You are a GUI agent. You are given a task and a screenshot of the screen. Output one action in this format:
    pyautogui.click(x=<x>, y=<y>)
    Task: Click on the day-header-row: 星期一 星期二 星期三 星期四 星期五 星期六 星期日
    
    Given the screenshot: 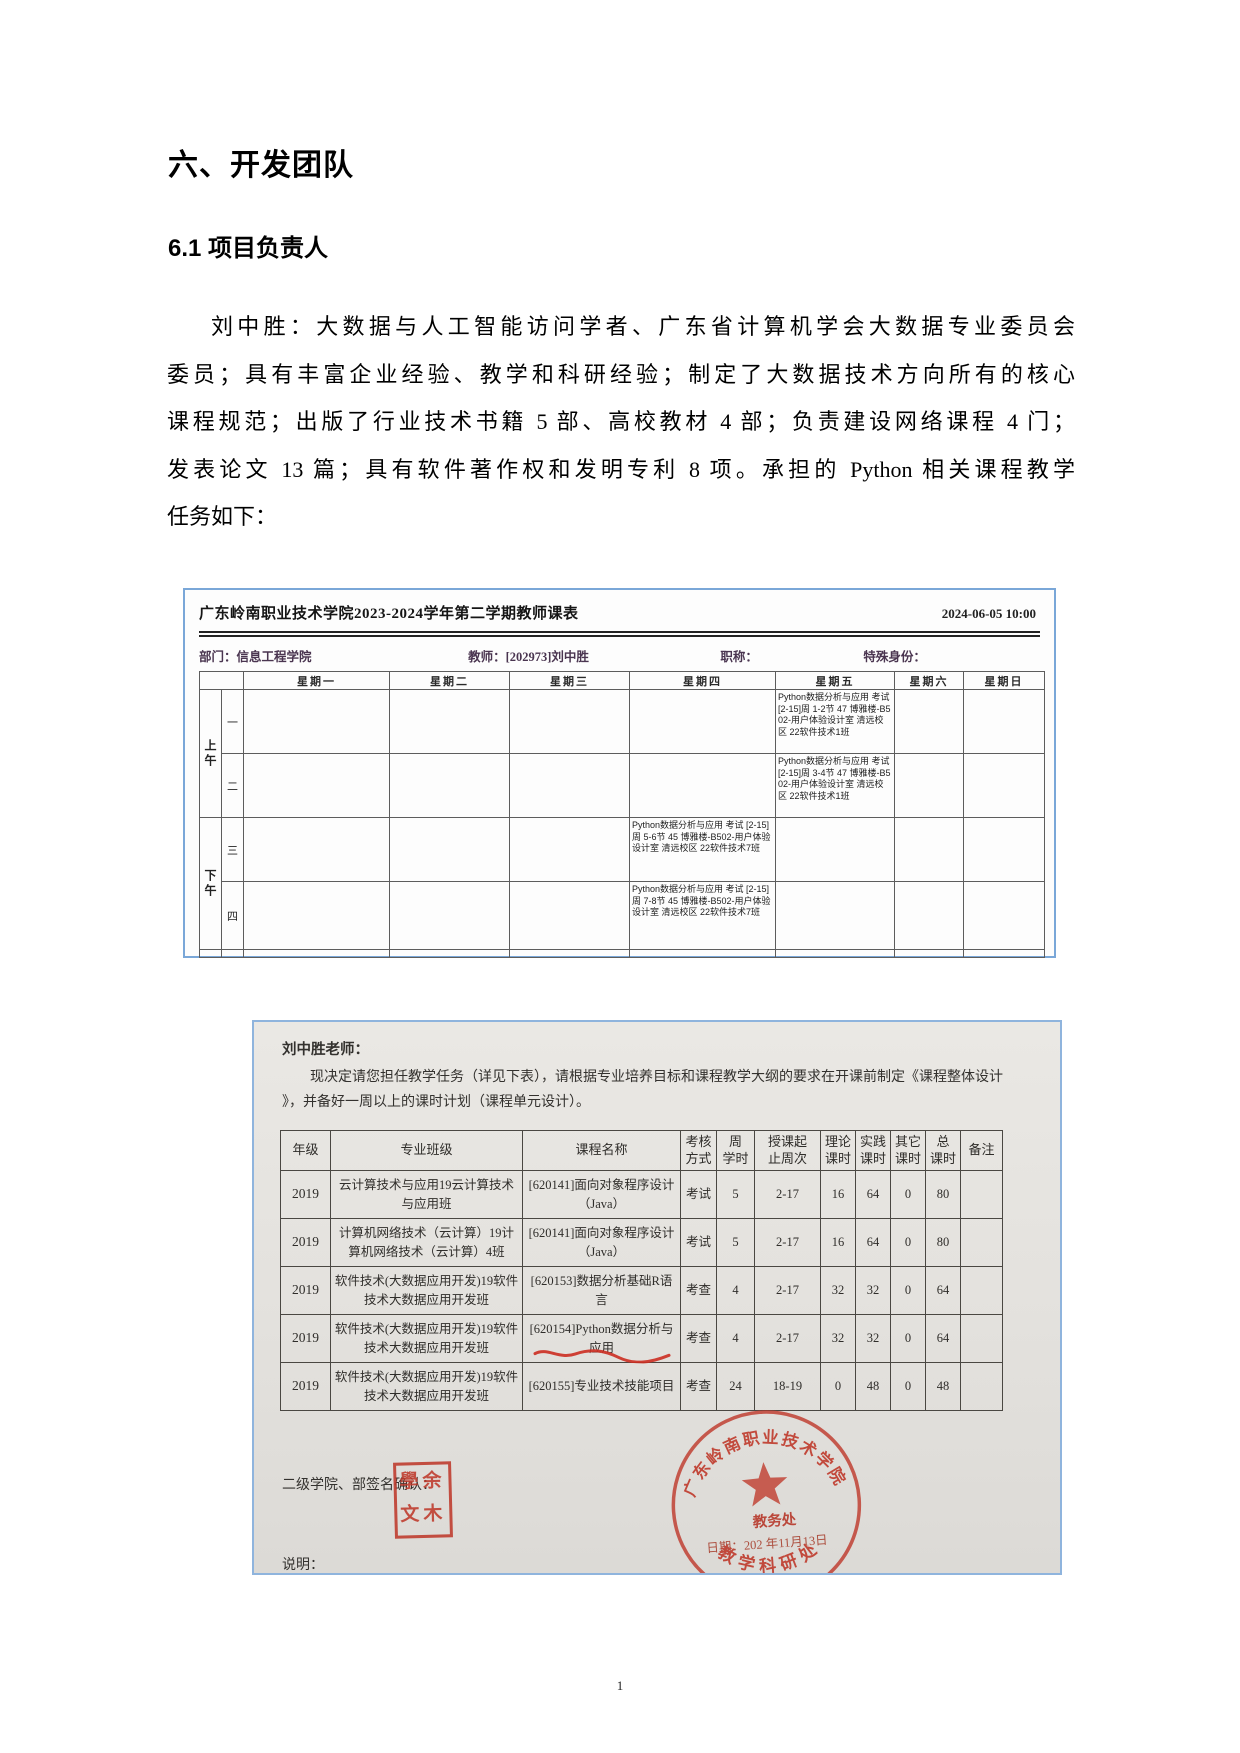 What is the action you would take?
    pyautogui.click(x=622, y=680)
    